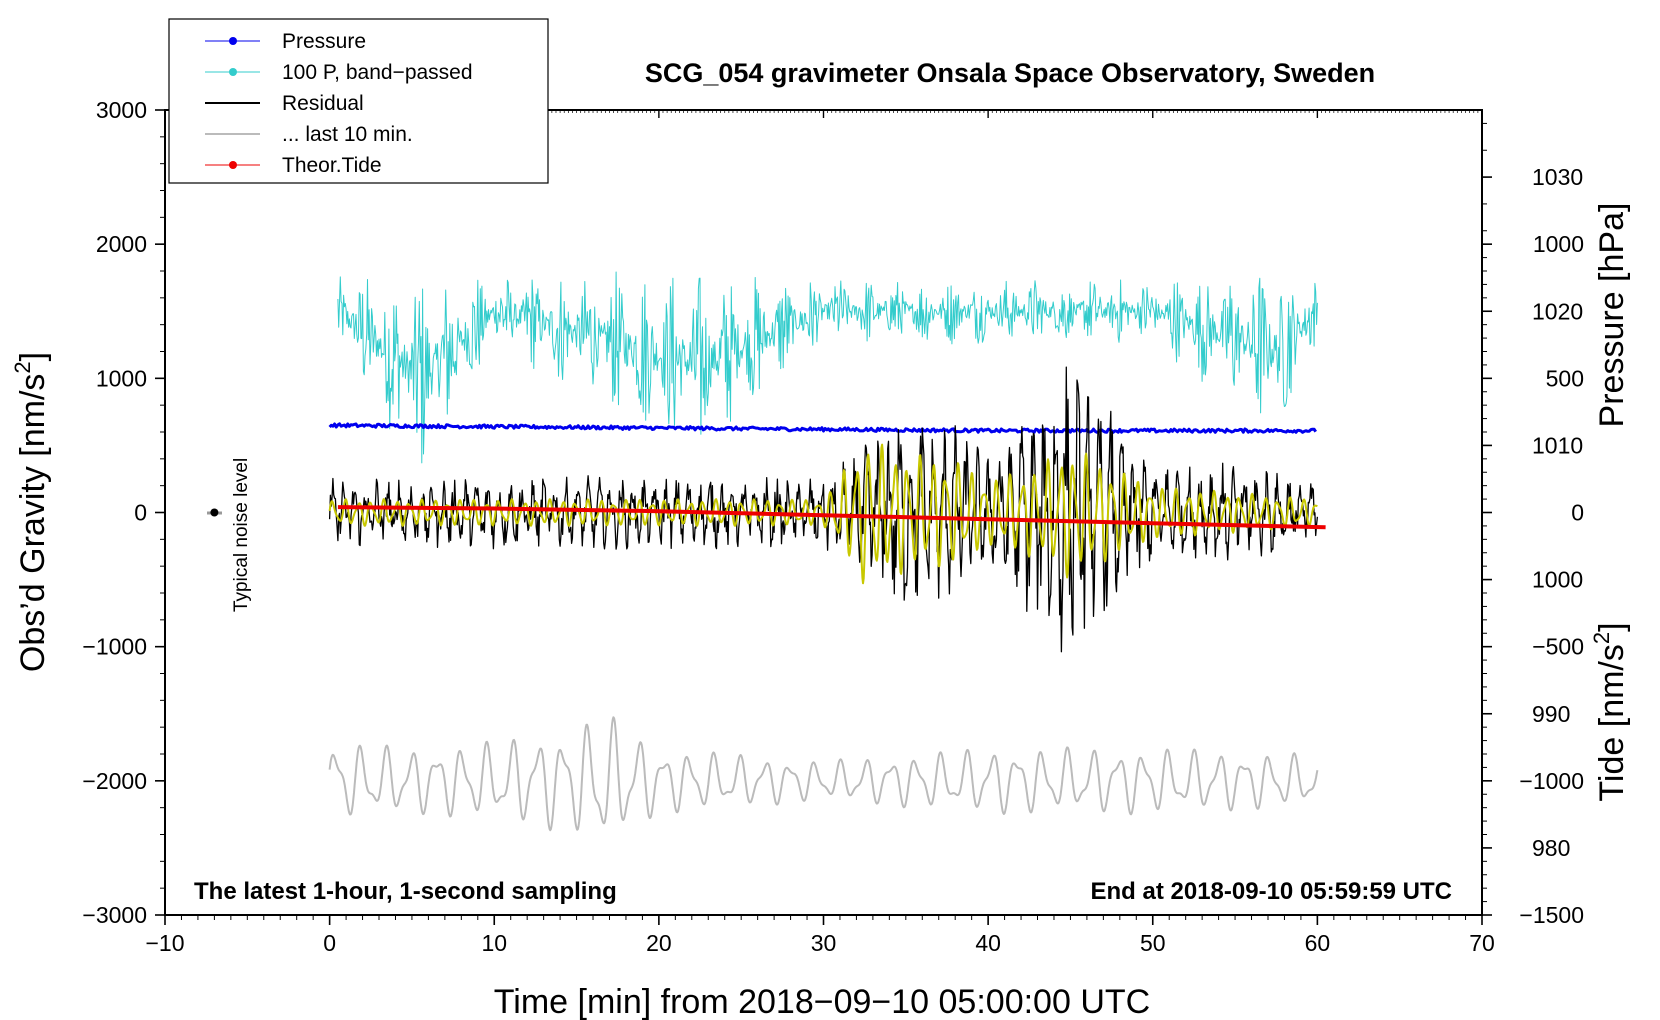 Image resolution: width=1660 pixels, height=1020 pixels. I want to click on y-tide-tick-label: 1000, so click(1558, 244).